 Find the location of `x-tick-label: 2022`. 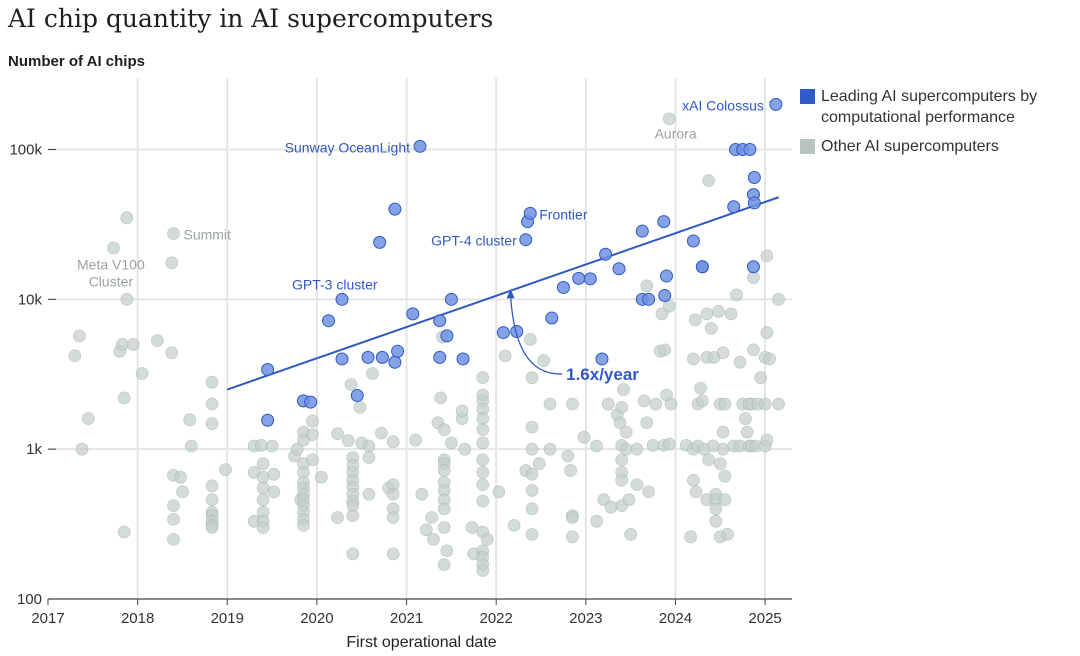

x-tick-label: 2022 is located at coordinates (496, 618).